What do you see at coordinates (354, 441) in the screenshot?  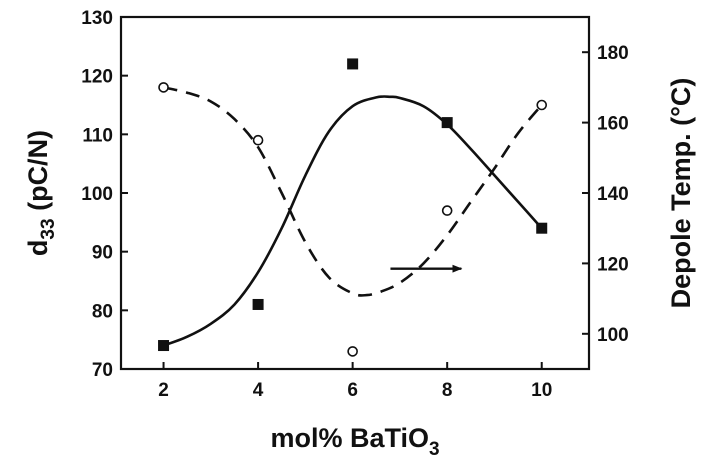 I see `x-axis-title: mol% BaTiO3` at bounding box center [354, 441].